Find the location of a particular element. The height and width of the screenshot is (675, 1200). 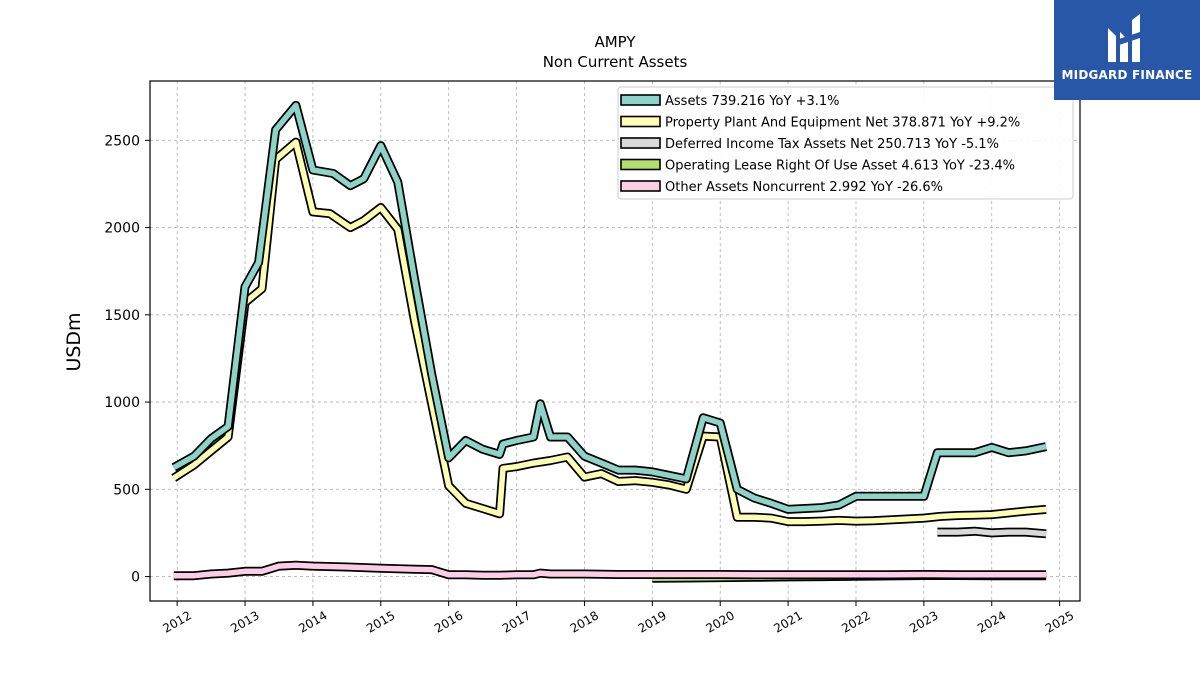

x-tick-label: 2021 is located at coordinates (787, 621).